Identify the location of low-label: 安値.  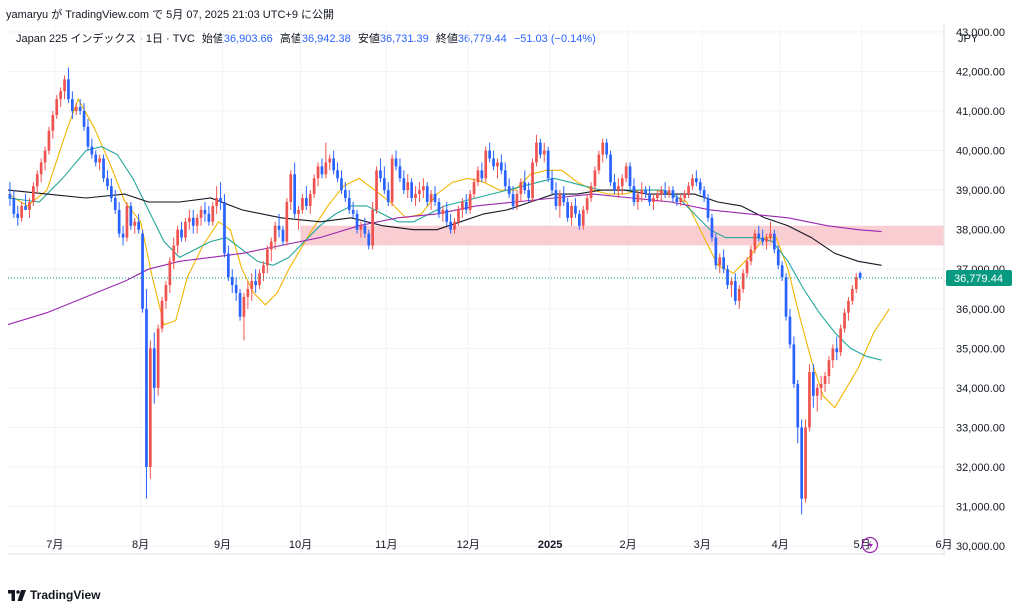
(368, 39).